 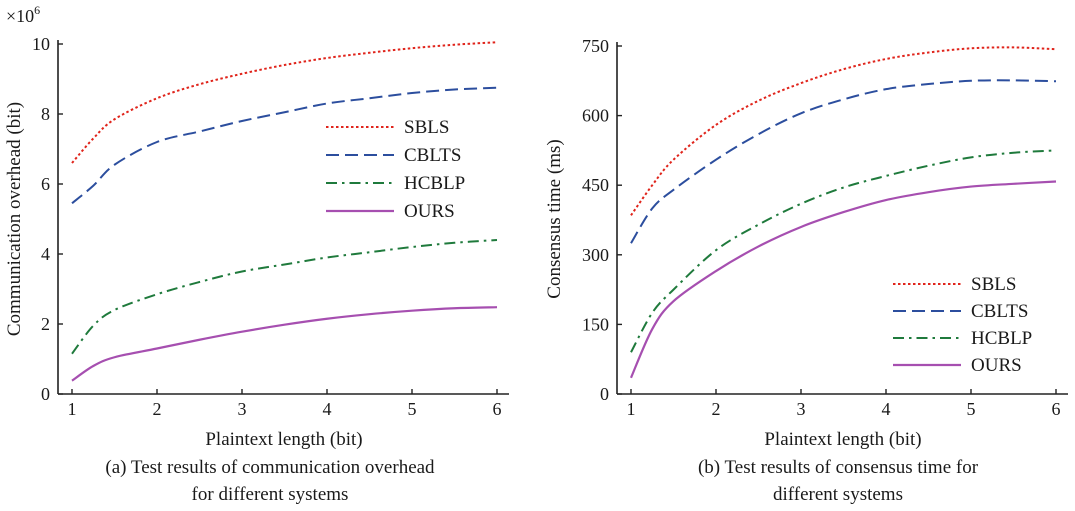 I want to click on a-y-tick-label: 8, so click(x=45, y=114).